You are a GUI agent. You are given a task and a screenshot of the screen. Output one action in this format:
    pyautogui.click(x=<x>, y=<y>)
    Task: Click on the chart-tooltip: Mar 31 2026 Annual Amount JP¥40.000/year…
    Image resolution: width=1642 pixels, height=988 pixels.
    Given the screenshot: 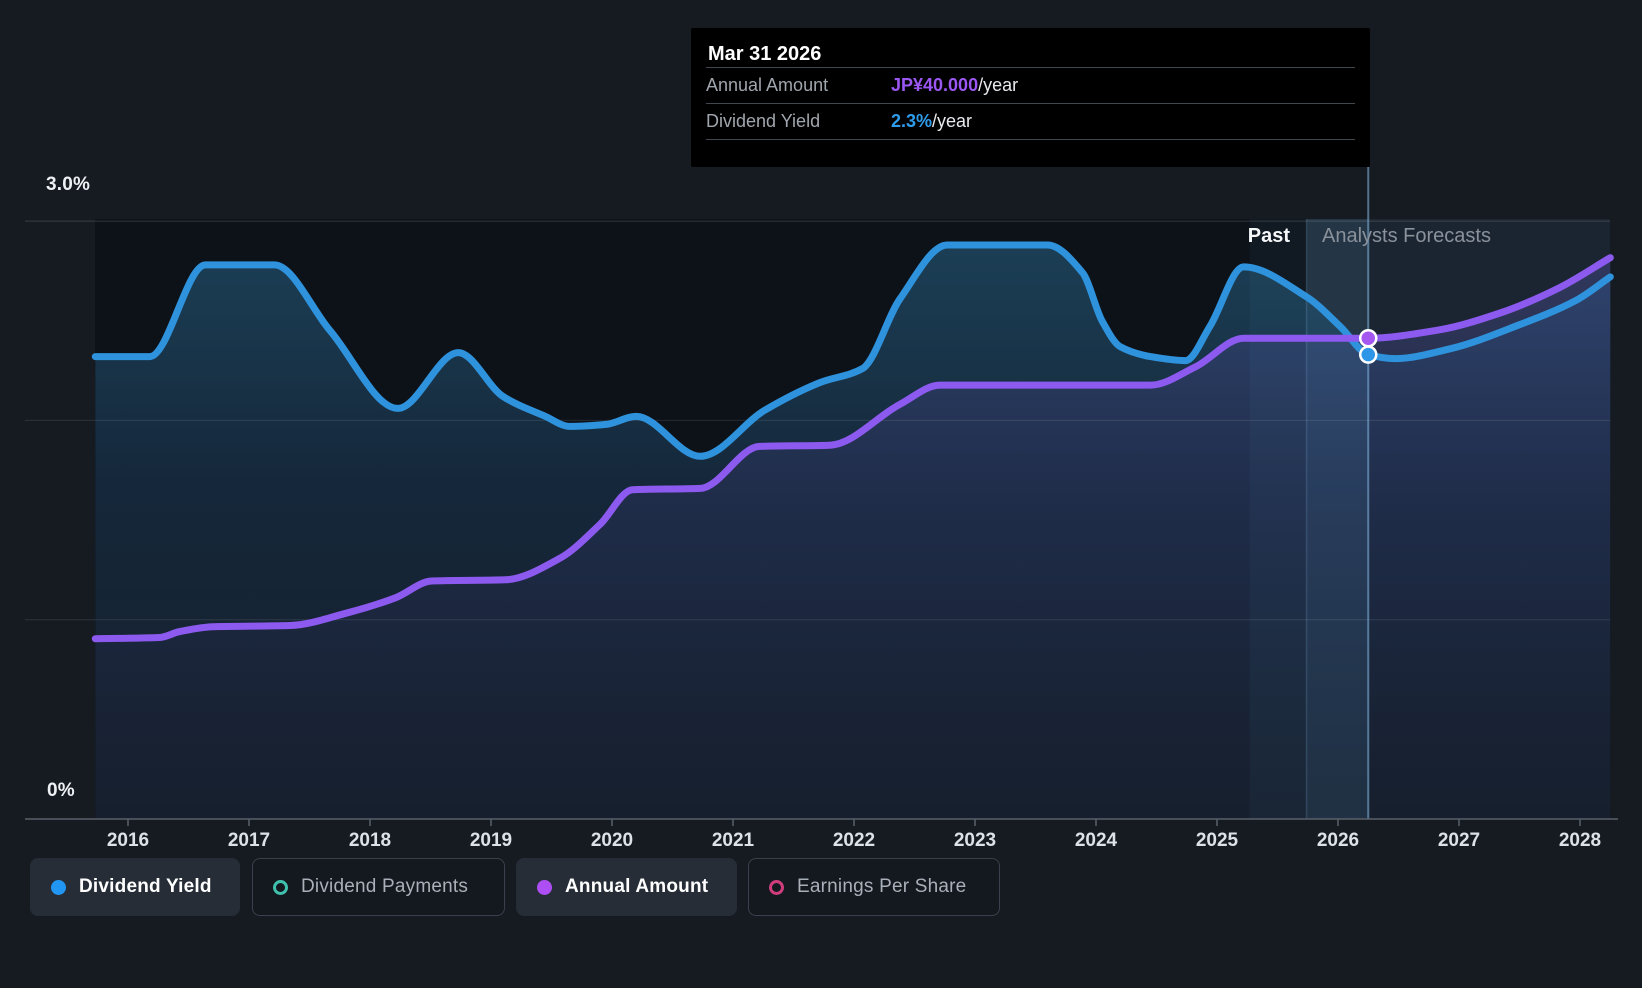 What is the action you would take?
    pyautogui.click(x=1030, y=97)
    